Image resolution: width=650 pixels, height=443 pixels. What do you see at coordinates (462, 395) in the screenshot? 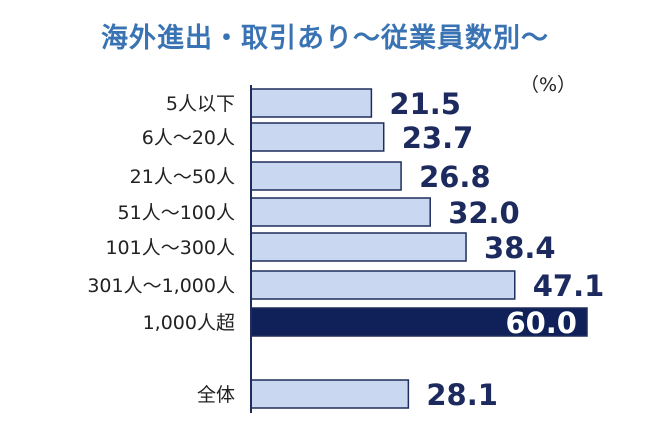
I see `value-label-7: 28.1` at bounding box center [462, 395].